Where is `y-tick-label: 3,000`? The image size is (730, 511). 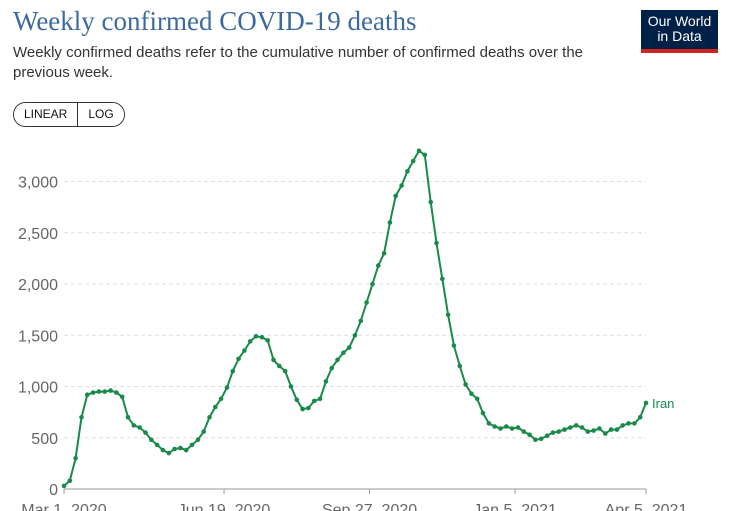 y-tick-label: 3,000 is located at coordinates (38, 183).